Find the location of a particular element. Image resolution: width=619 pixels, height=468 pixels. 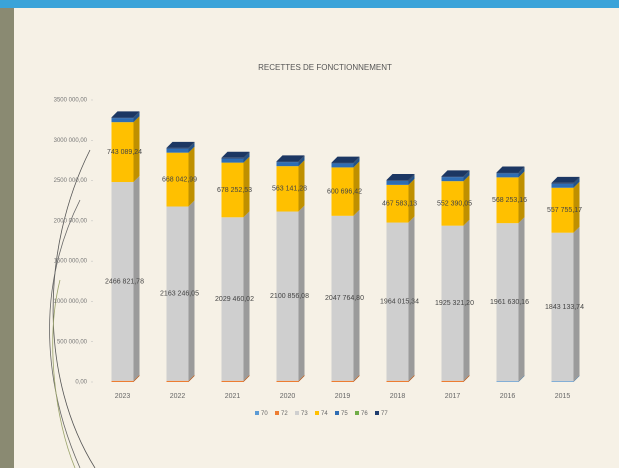

data-label: 1843 133,74 is located at coordinates (564, 307).